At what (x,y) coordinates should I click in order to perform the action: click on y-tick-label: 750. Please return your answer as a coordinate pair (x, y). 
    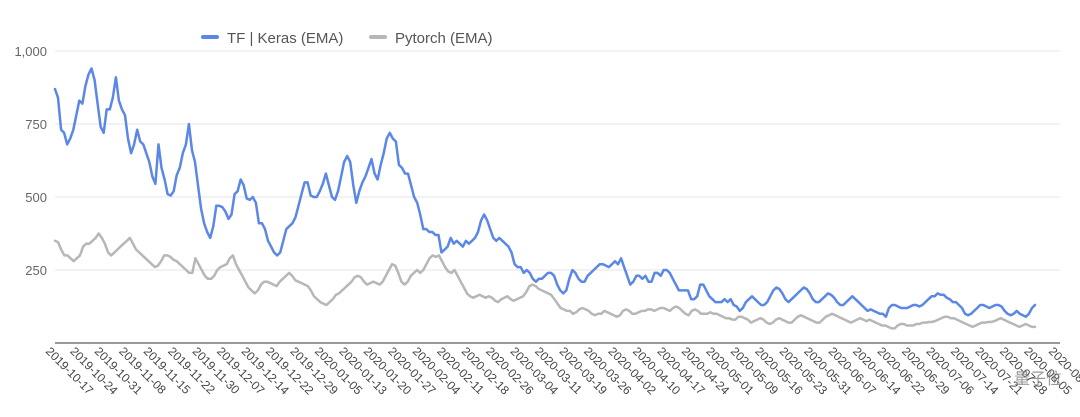
    Looking at the image, I should click on (36, 124).